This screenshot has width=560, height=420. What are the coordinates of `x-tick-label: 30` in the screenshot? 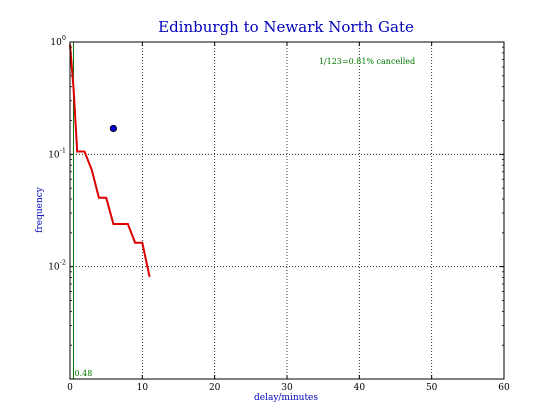 It's located at (287, 388).